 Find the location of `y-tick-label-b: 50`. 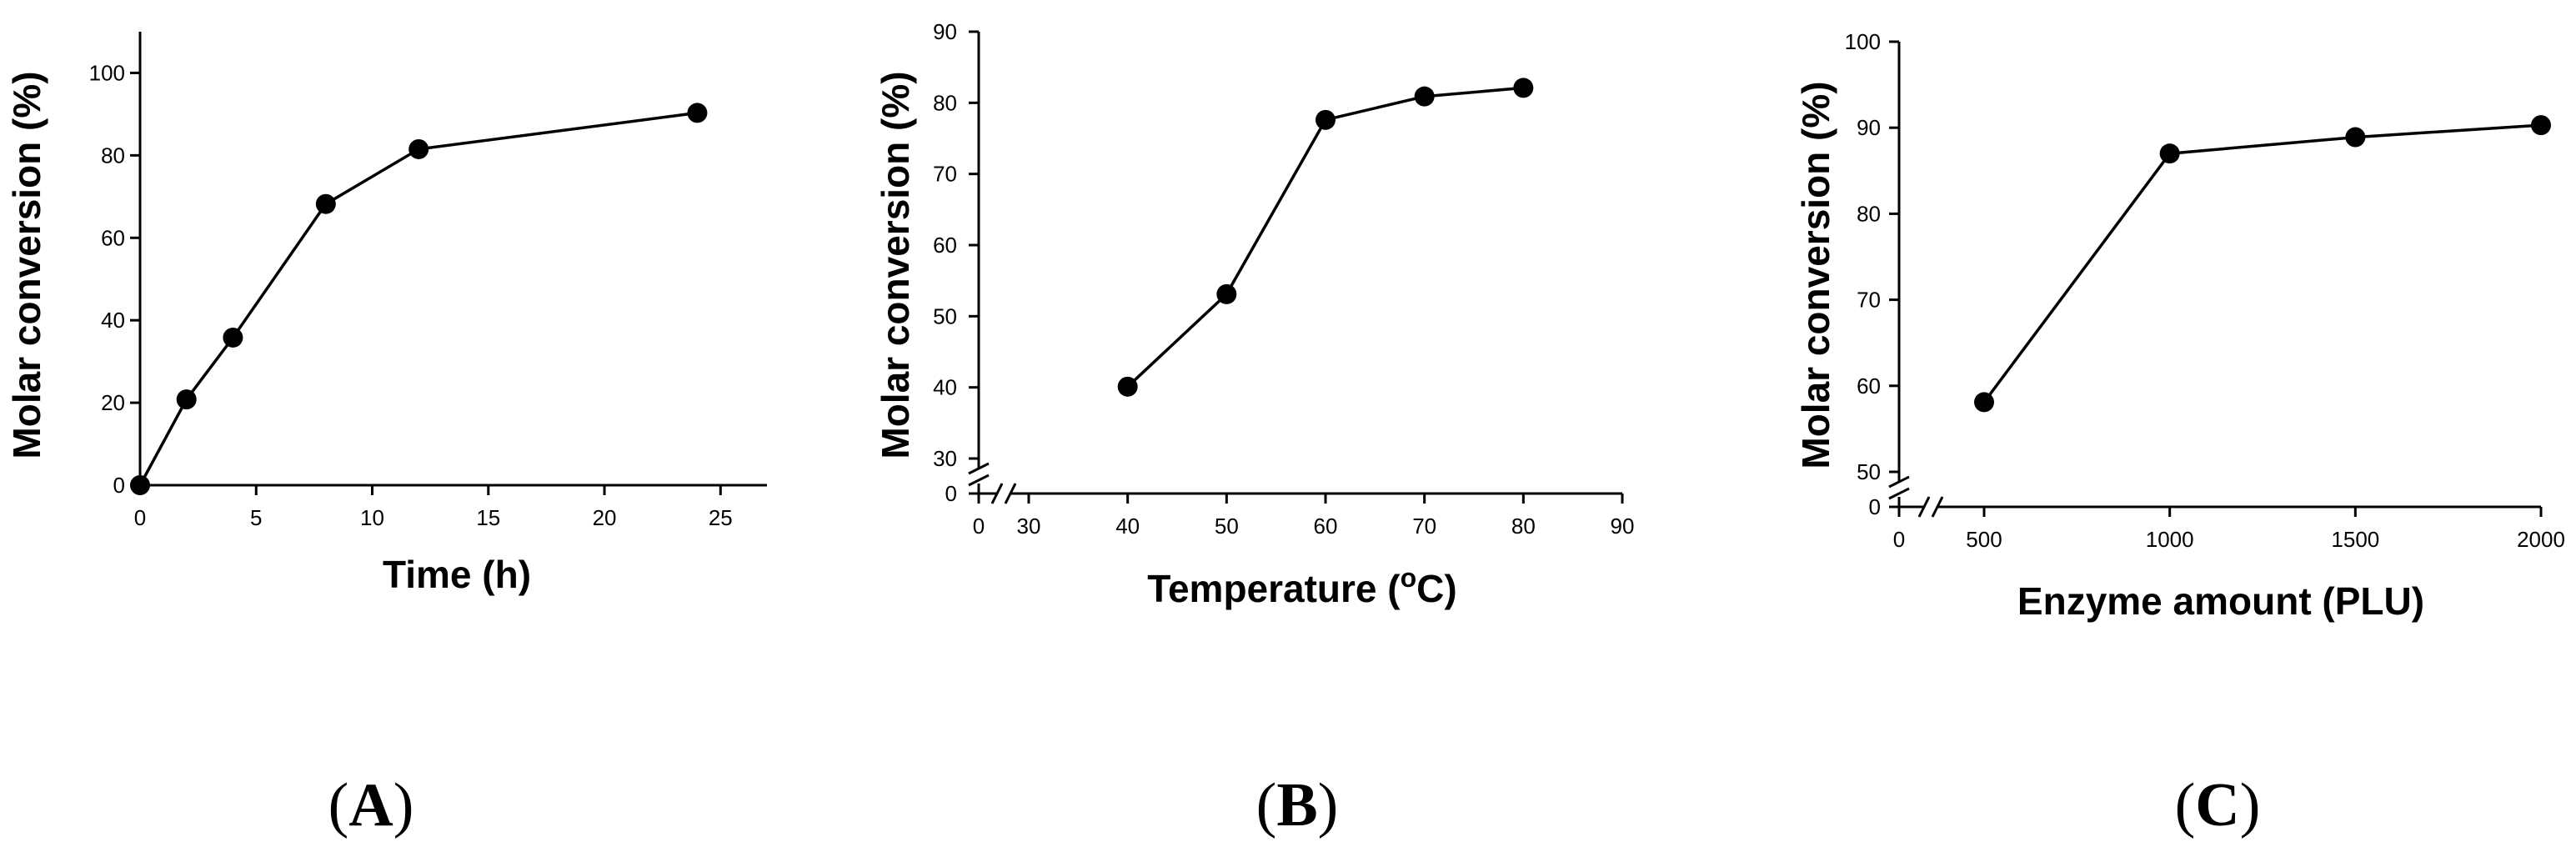

y-tick-label-b: 50 is located at coordinates (945, 315).